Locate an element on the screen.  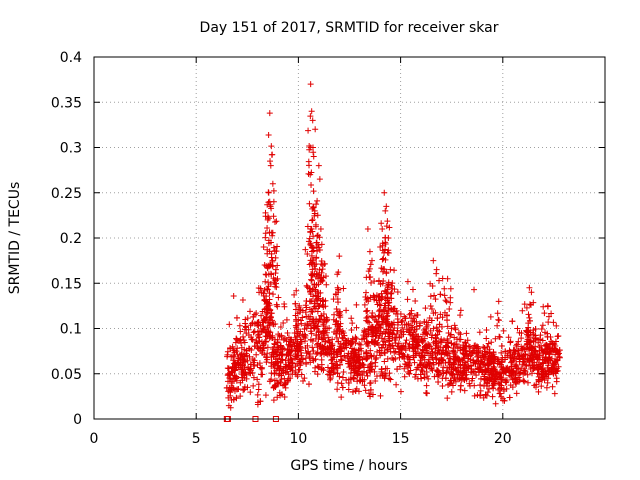
x-tick-label: 15 is located at coordinates (401, 439).